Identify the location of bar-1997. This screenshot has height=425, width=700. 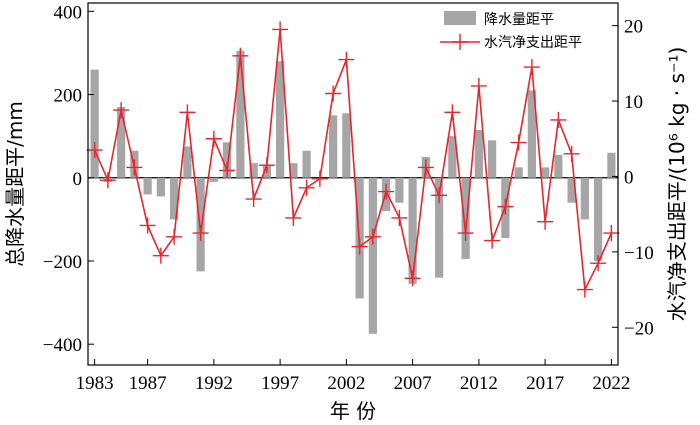
(280, 119).